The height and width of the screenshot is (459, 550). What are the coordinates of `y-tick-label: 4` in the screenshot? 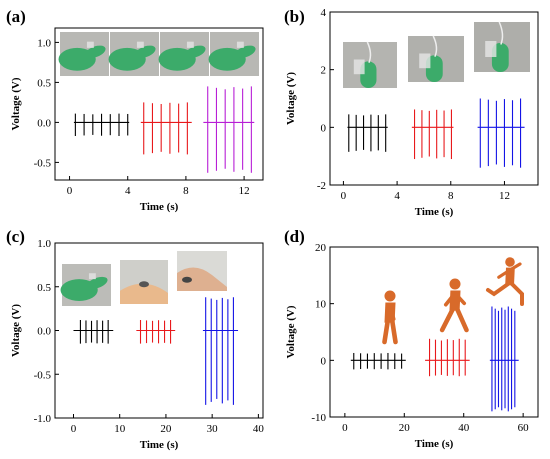 It's located at (324, 13).